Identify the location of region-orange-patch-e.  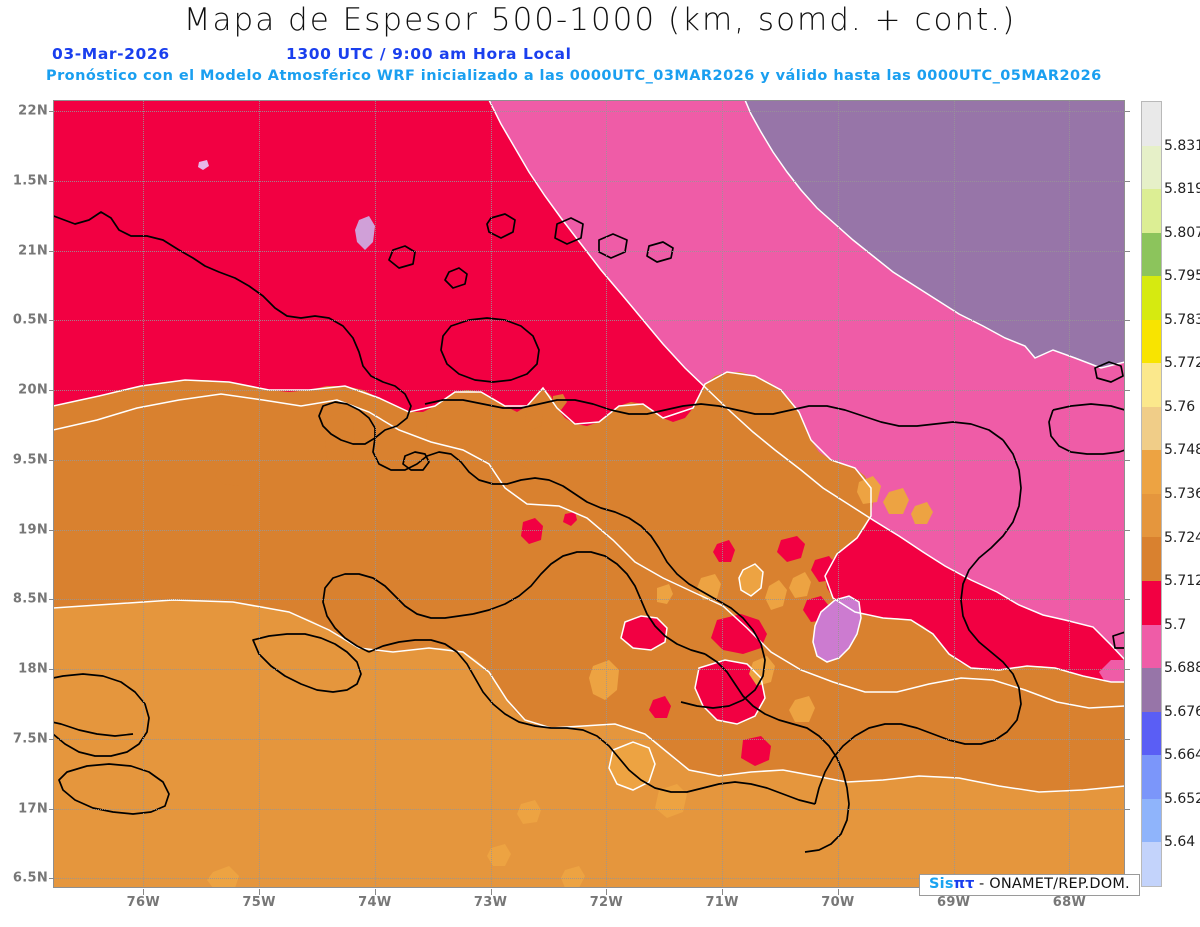
(534, 418).